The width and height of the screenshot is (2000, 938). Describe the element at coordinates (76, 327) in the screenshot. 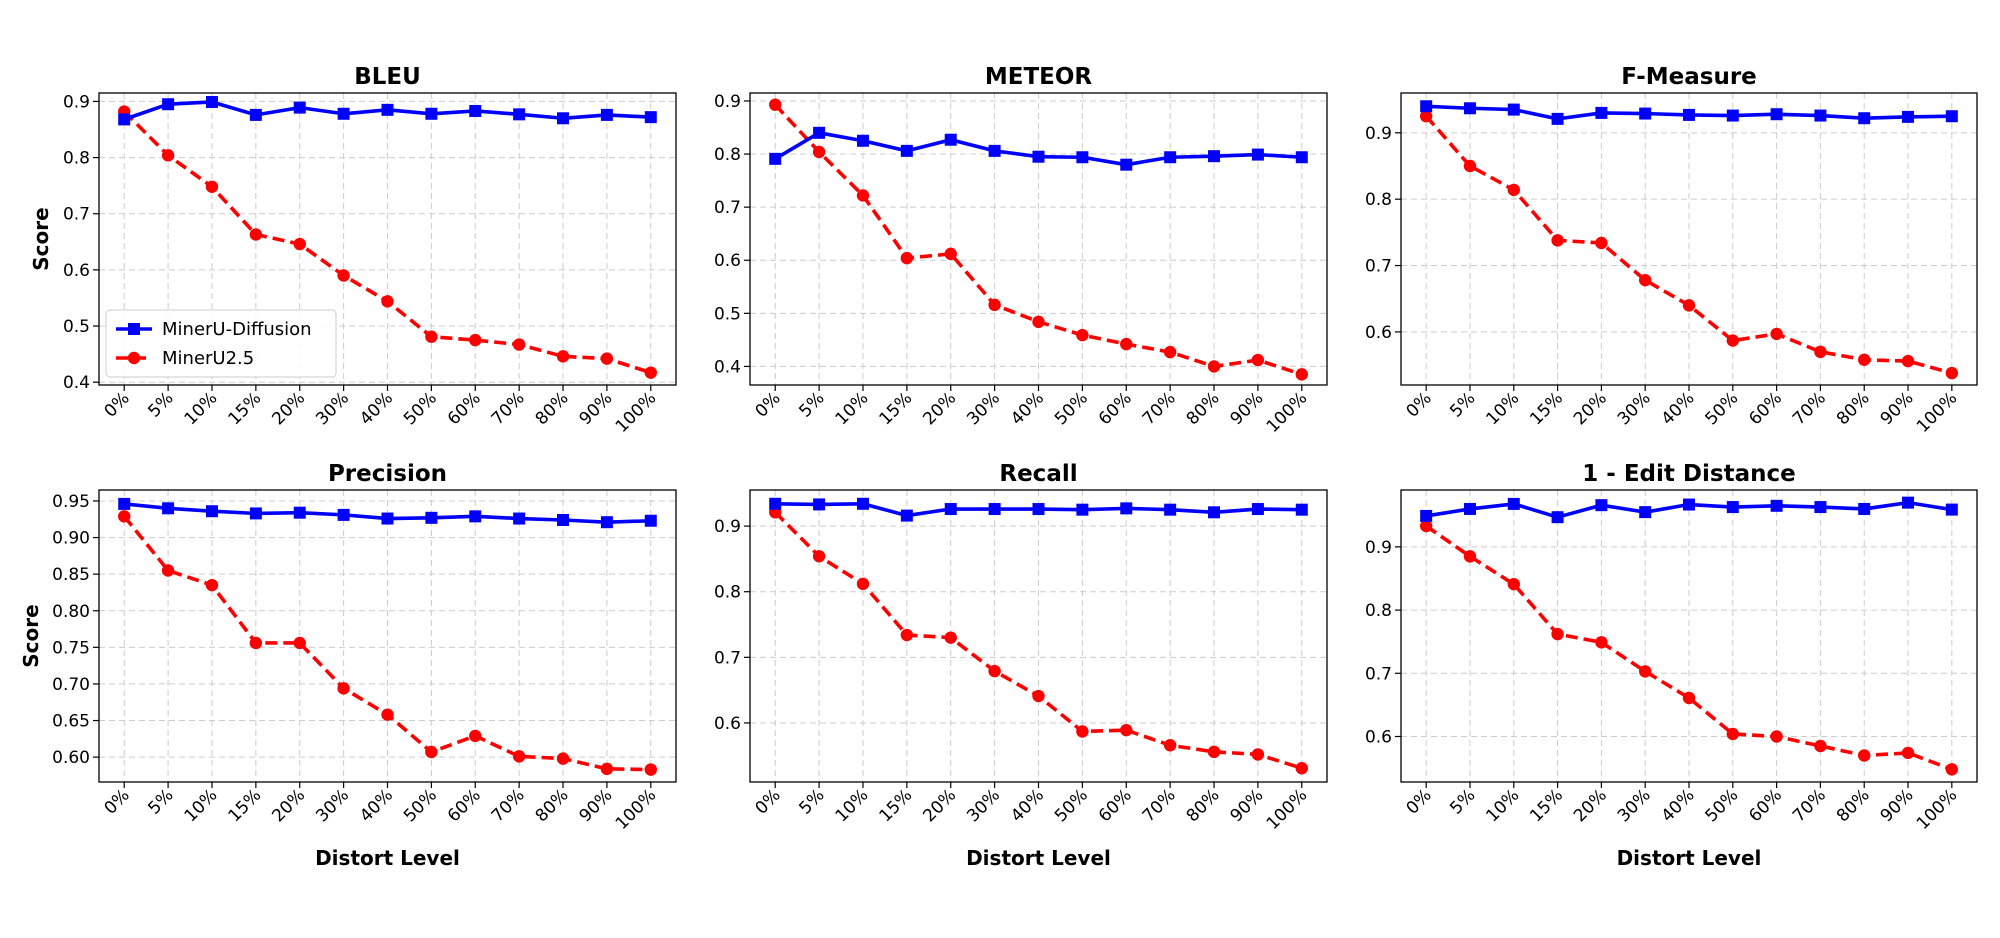

I see `y-tick-label: 0.5` at that location.